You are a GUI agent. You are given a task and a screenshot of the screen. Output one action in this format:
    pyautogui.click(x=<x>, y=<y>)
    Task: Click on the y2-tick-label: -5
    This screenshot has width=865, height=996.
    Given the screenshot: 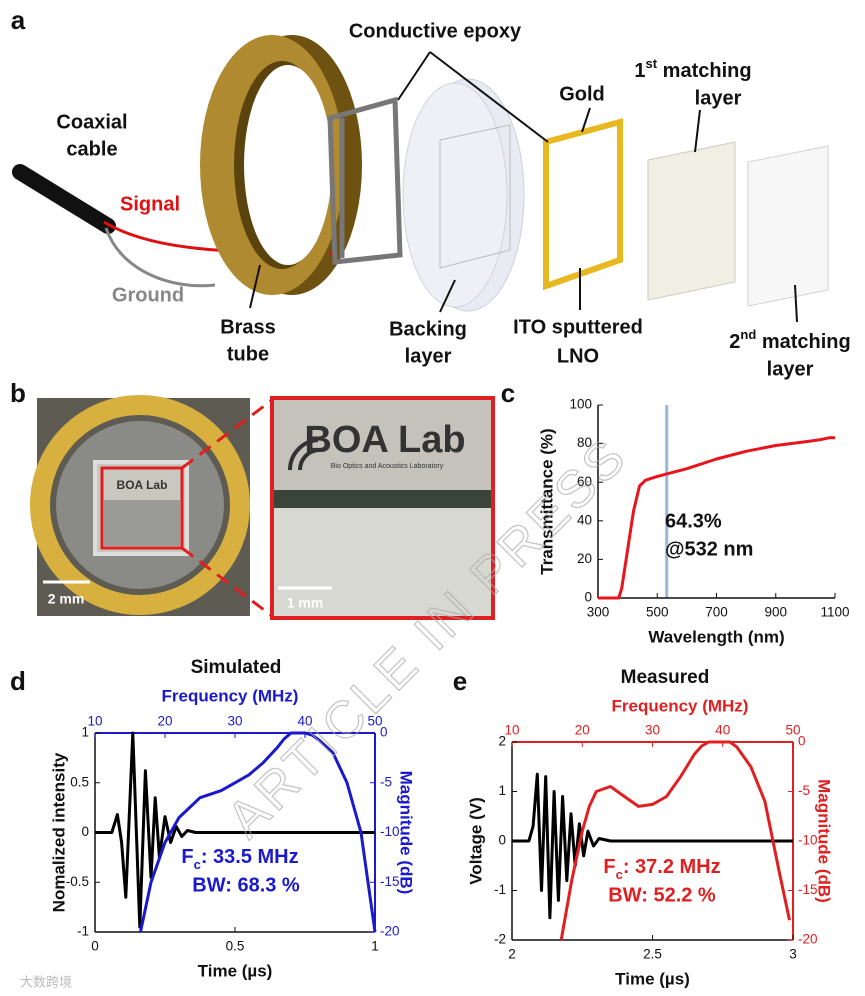 What is the action you would take?
    pyautogui.click(x=386, y=781)
    